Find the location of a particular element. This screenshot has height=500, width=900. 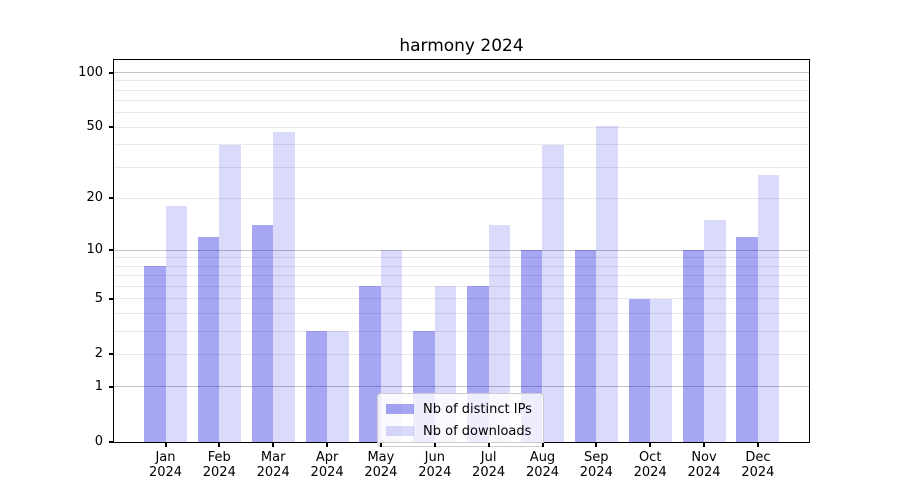

bar-distinct-ips-jan is located at coordinates (155, 354).